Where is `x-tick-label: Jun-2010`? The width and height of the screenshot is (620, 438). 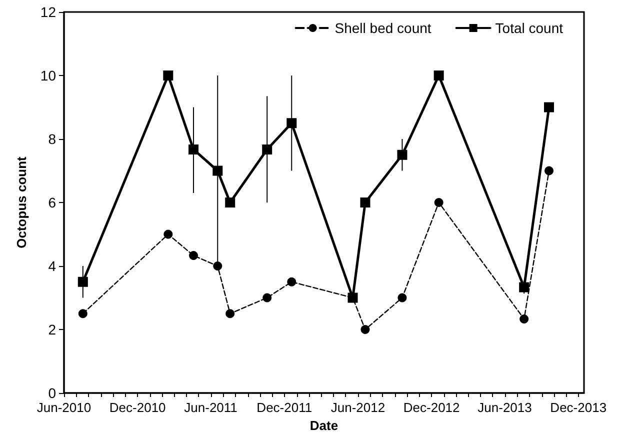
x-tick-label: Jun-2010 is located at coordinates (64, 407).